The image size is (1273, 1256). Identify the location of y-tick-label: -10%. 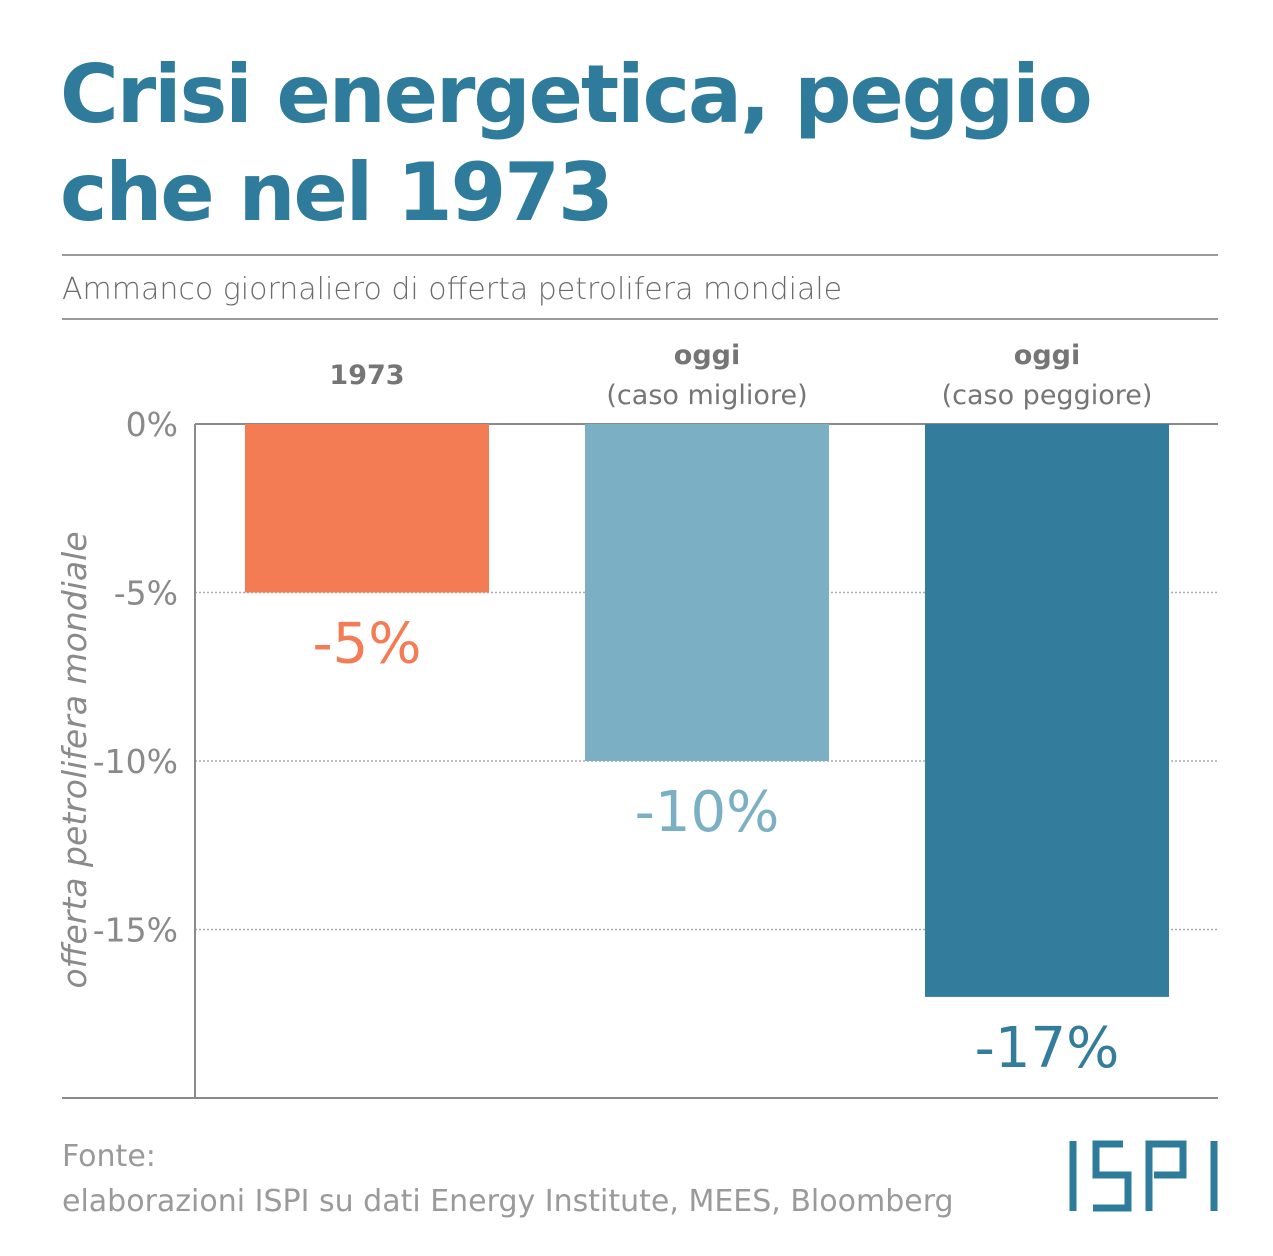
(135, 761).